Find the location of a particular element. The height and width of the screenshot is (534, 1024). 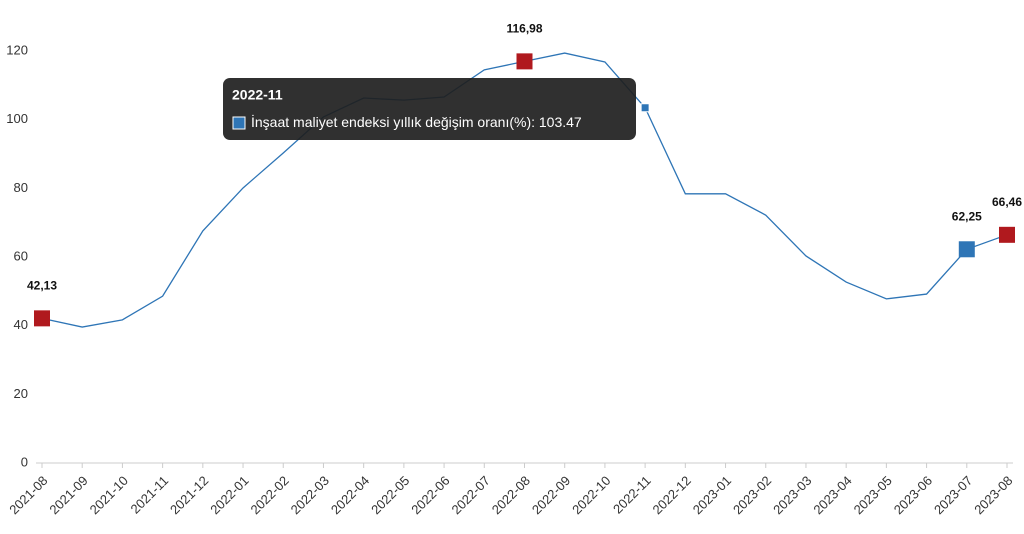

x-tick-label: 2022-05 is located at coordinates (390, 495).